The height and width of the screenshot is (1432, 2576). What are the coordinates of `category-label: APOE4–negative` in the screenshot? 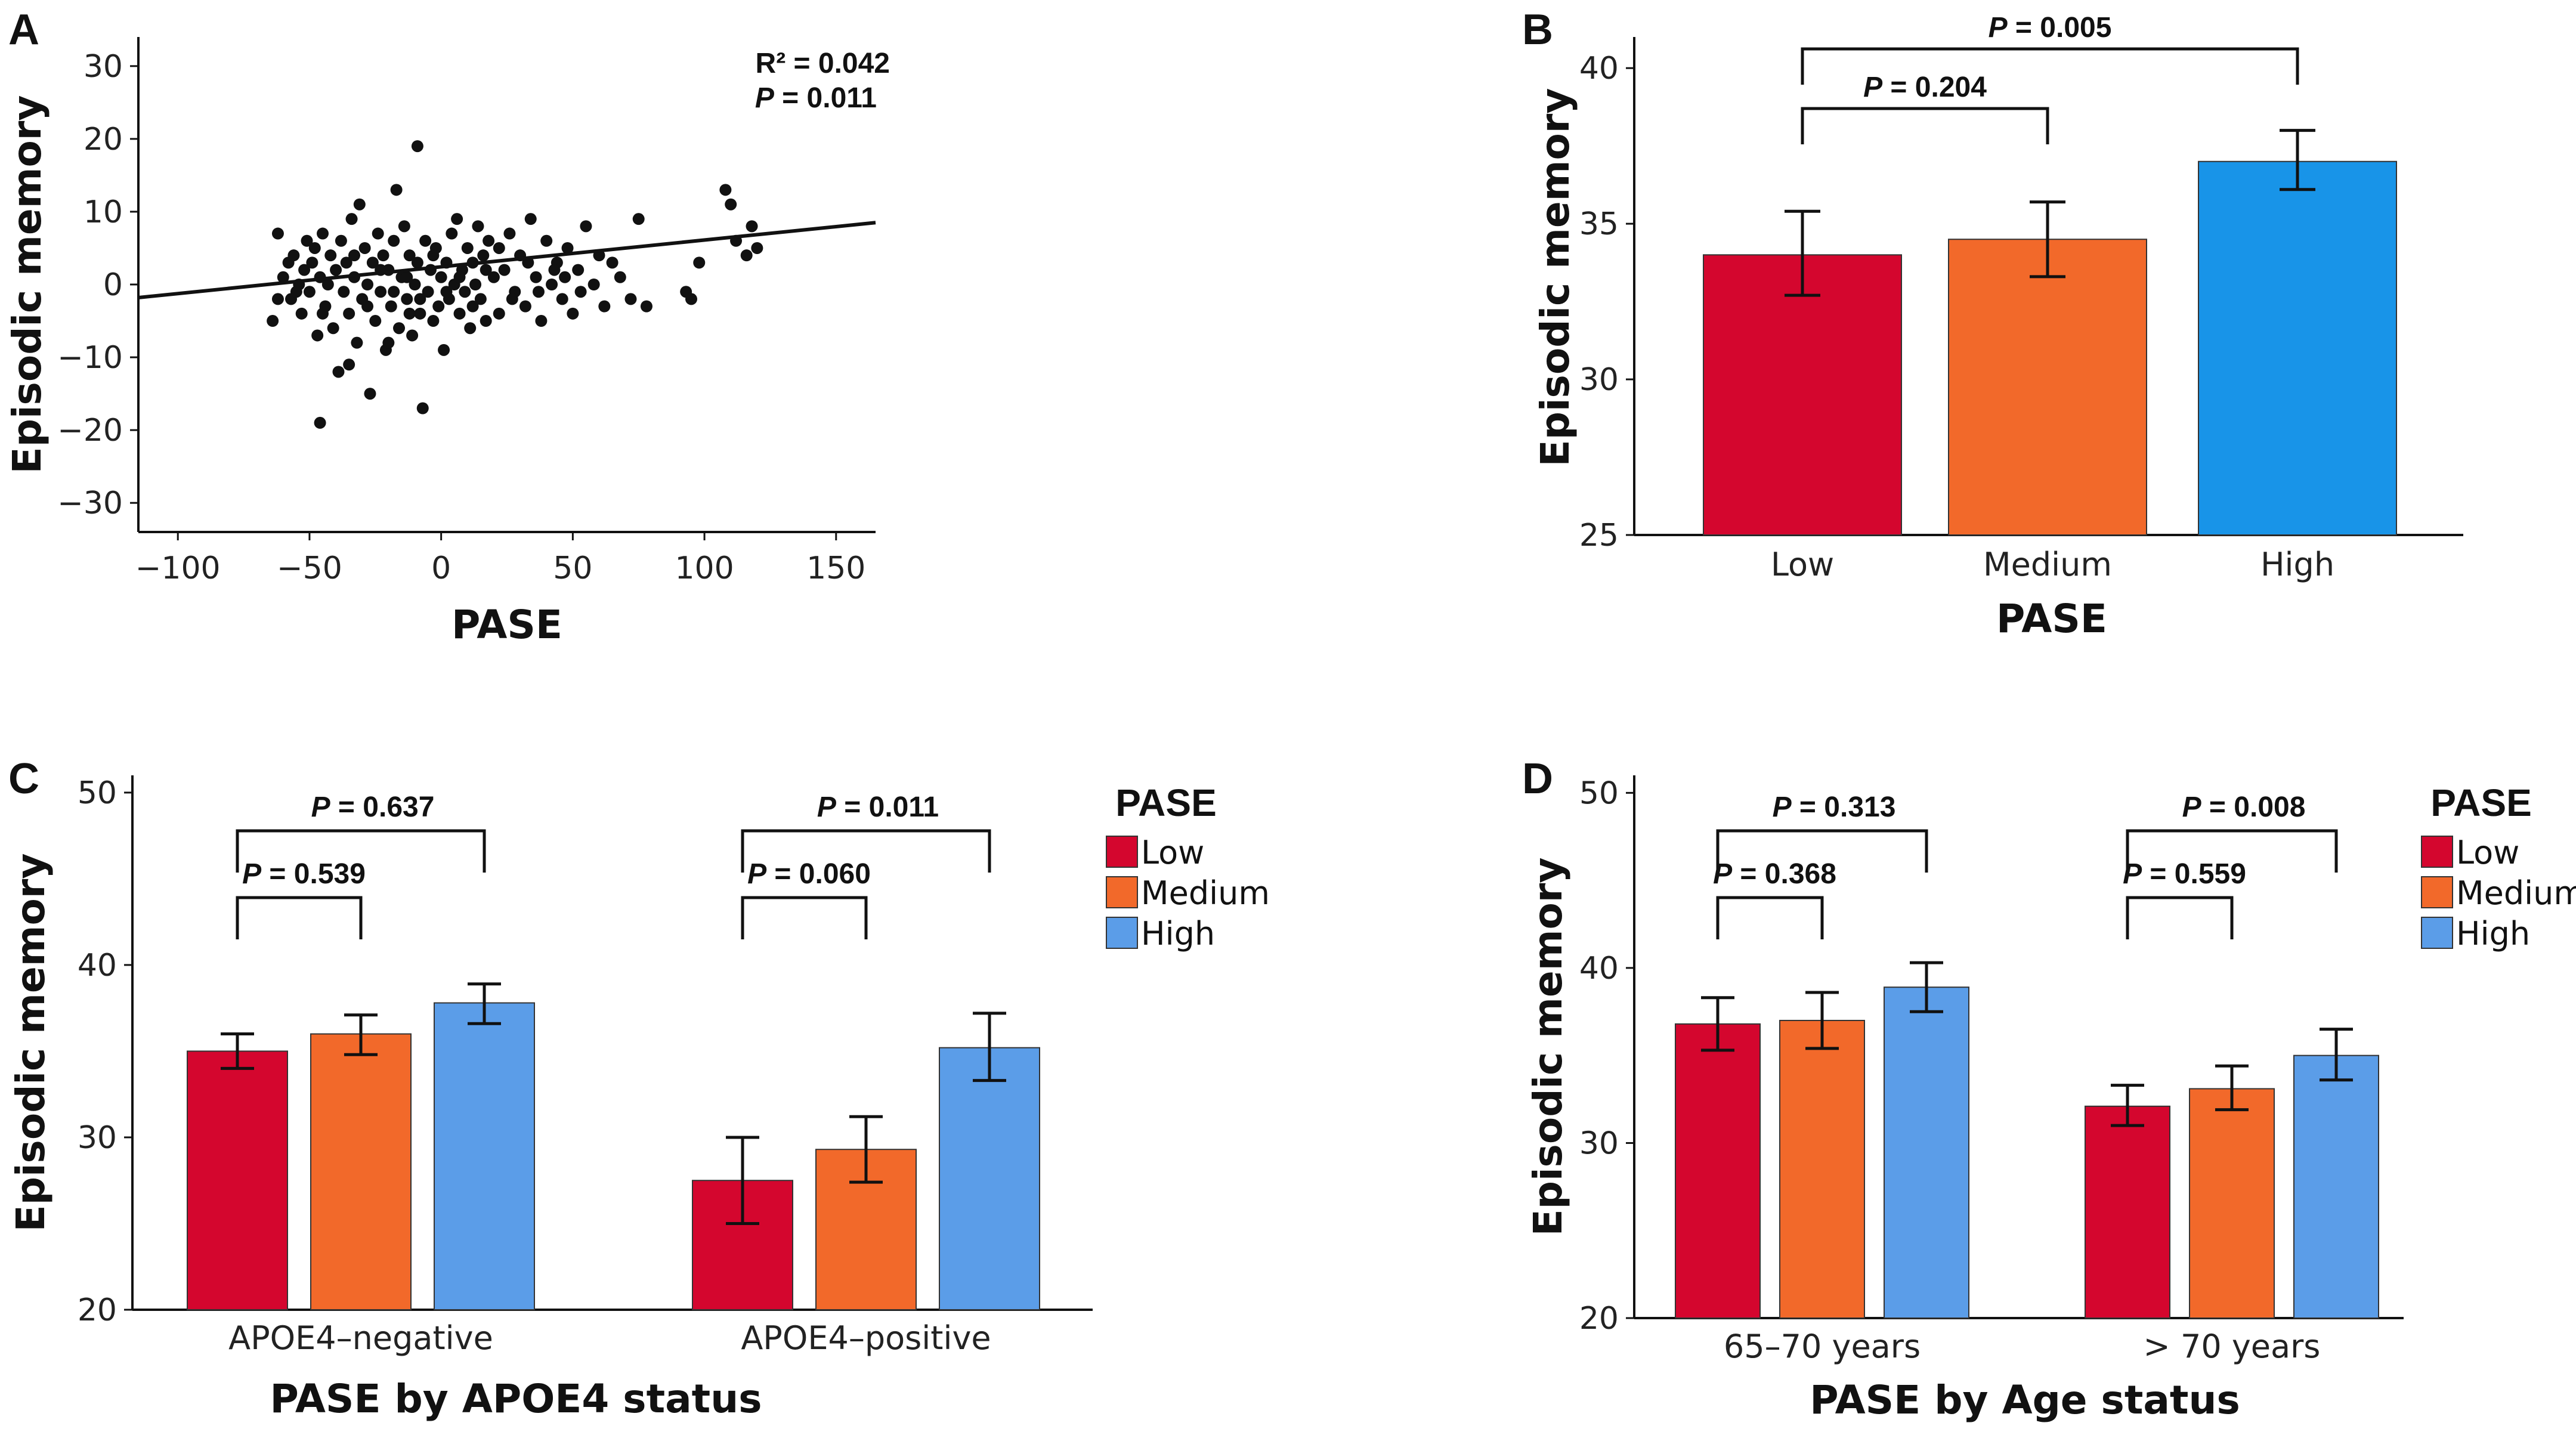 It's located at (360, 1338).